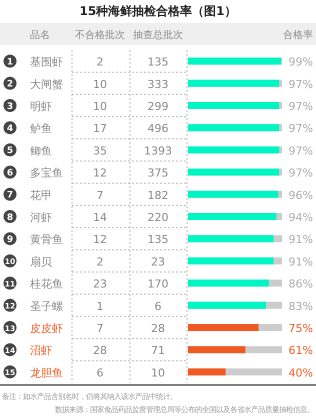 This screenshot has width=316, height=419. Describe the element at coordinates (10, 107) in the screenshot. I see `y2-tick-label: 3` at that location.